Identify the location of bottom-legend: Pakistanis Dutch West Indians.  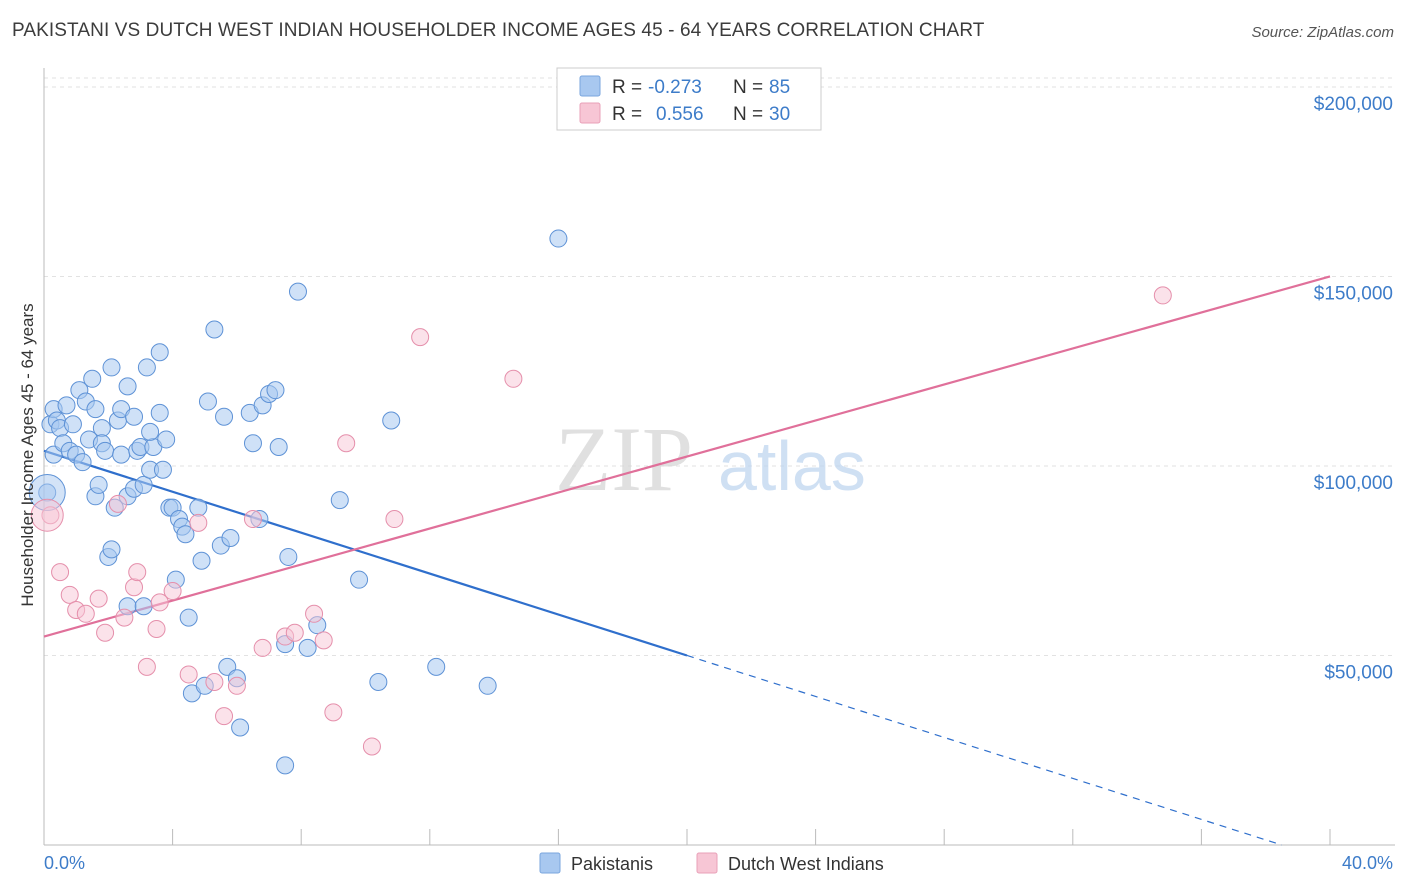
(711, 863).